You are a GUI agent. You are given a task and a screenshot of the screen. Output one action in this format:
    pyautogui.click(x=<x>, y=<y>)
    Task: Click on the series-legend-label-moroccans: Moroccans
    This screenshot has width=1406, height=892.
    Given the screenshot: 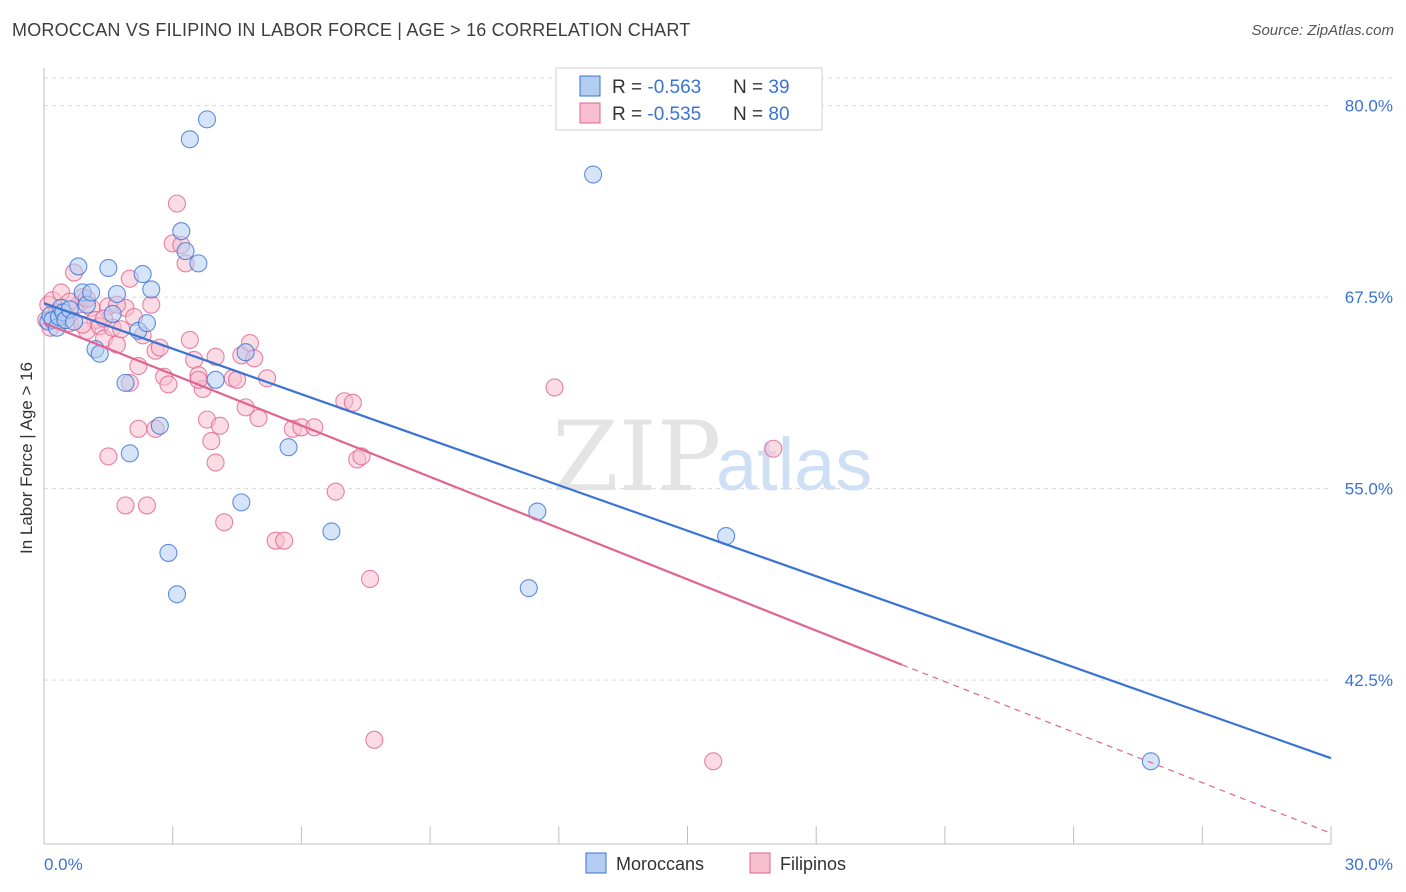 What is the action you would take?
    pyautogui.click(x=660, y=864)
    